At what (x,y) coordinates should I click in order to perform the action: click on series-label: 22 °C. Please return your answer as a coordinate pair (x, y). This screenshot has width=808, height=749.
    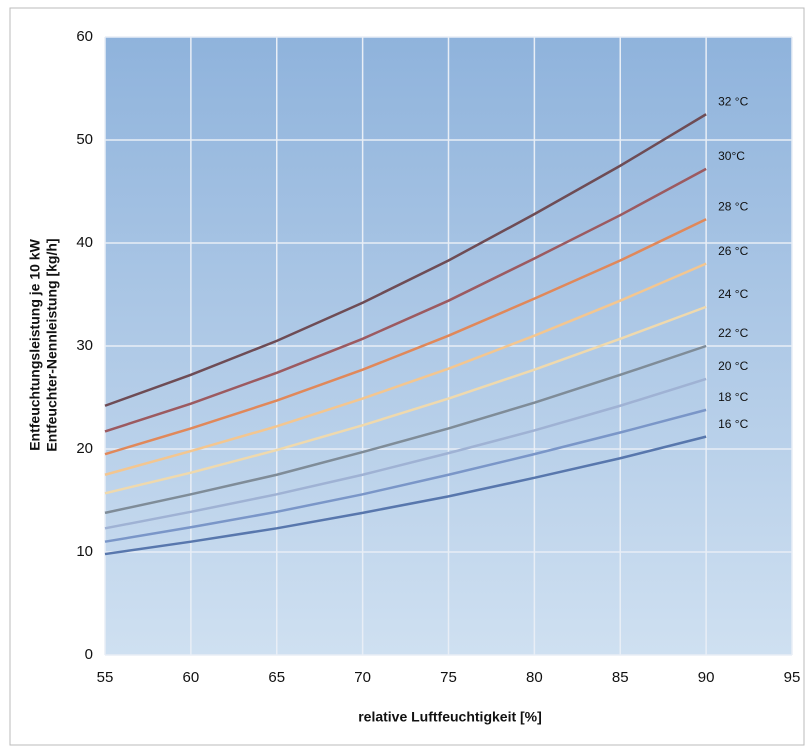
    Looking at the image, I should click on (733, 333).